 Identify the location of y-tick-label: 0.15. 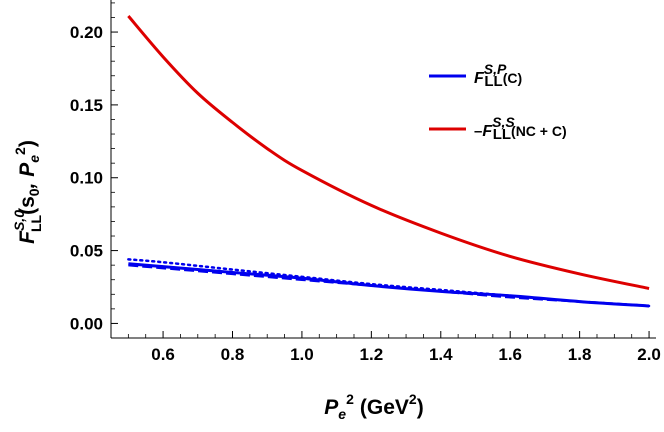
(86, 105).